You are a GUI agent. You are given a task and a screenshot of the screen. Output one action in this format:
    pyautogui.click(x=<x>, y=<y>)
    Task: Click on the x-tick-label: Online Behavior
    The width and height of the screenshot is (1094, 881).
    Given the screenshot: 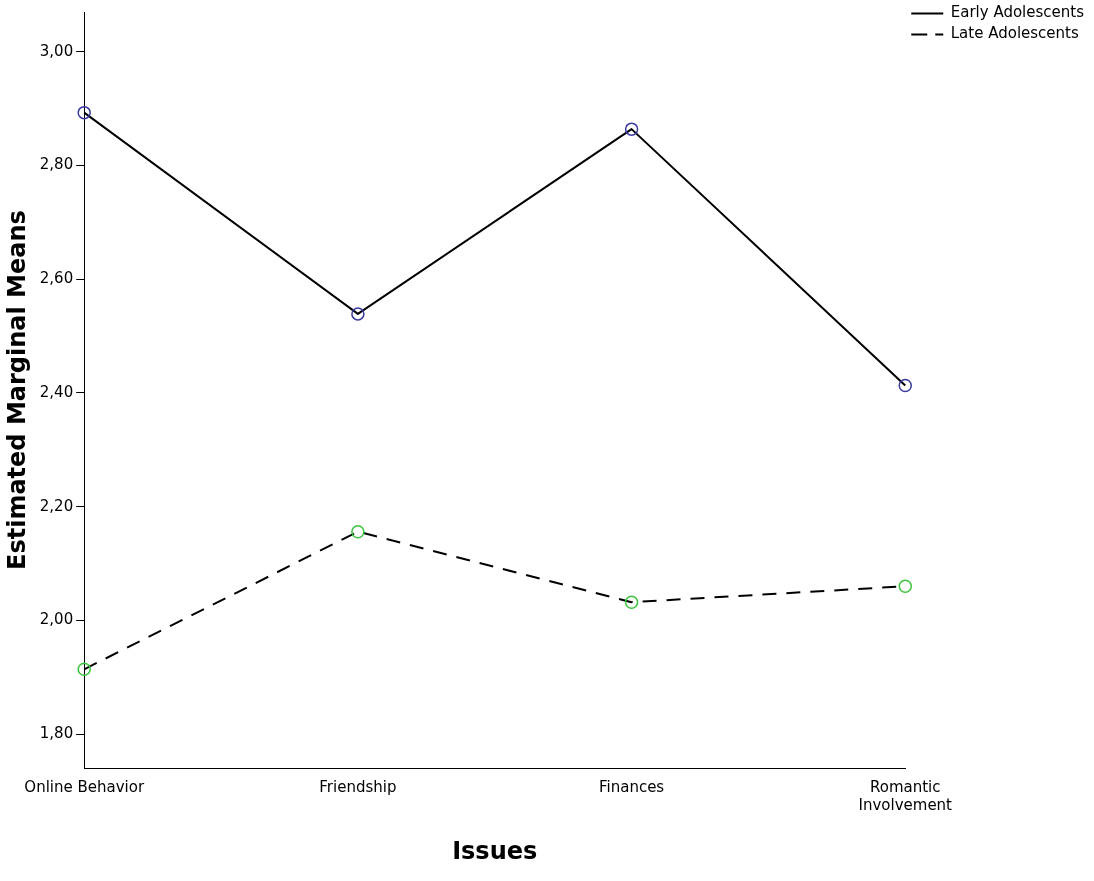 What is the action you would take?
    pyautogui.click(x=84, y=787)
    